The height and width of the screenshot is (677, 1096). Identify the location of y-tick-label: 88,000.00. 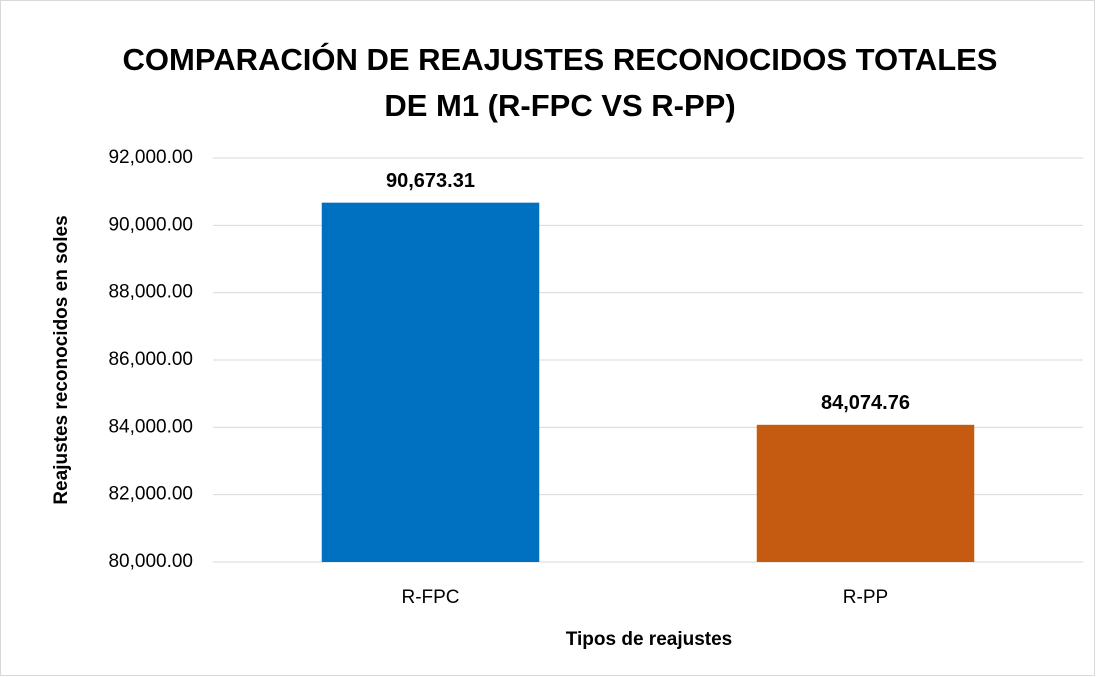
(150, 292).